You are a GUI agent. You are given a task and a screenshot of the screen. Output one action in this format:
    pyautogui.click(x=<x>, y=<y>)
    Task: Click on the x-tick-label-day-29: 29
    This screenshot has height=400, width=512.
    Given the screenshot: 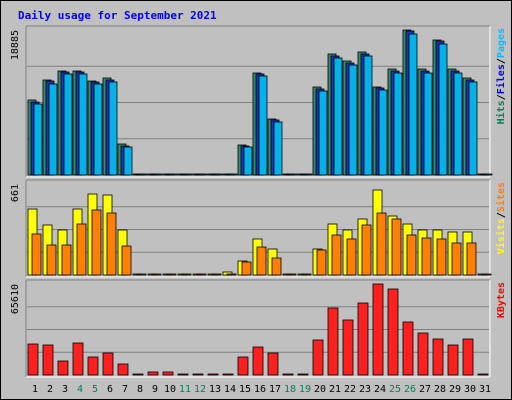 What is the action you would take?
    pyautogui.click(x=455, y=389)
    